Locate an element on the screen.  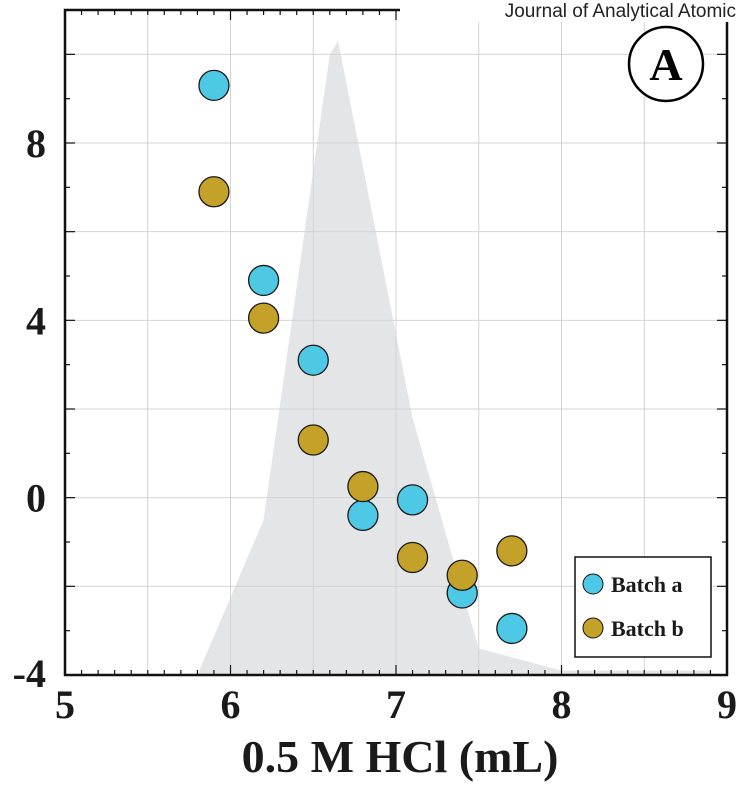
panel-label-circle is located at coordinates (666, 64).